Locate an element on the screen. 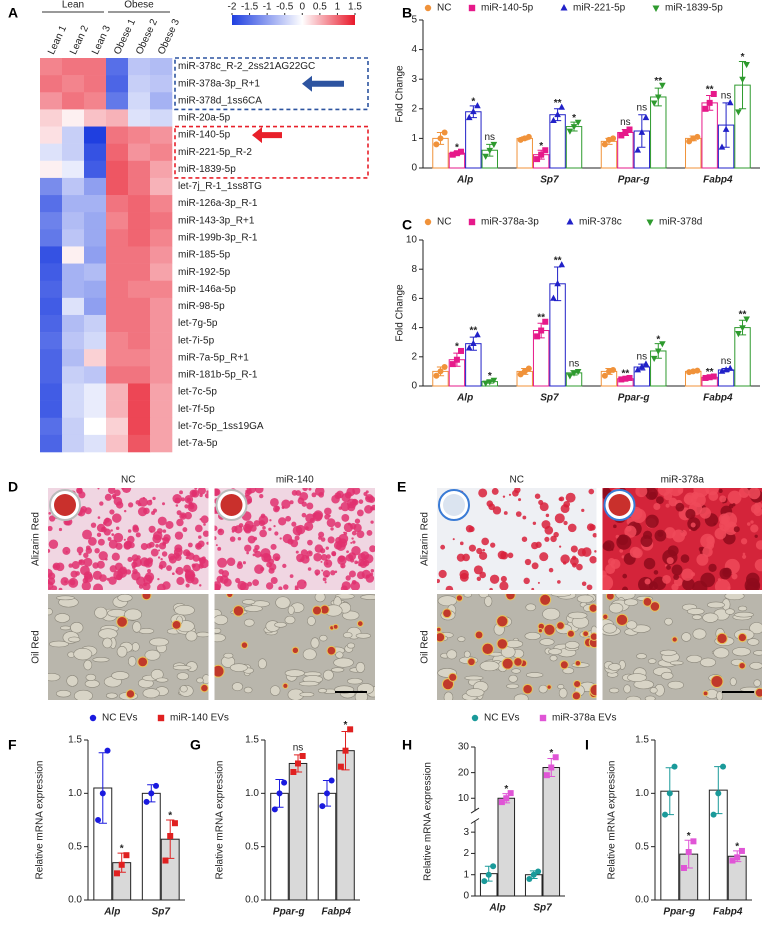  y-tick-label: 2 is located at coordinates (466, 853).